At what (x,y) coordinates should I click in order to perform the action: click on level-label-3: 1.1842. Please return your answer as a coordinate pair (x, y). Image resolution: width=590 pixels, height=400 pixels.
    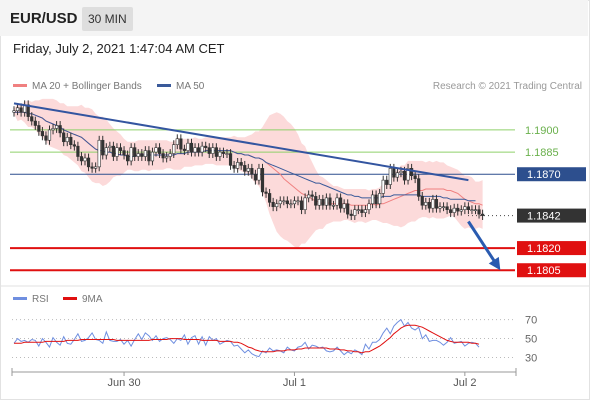
    Looking at the image, I should click on (544, 217).